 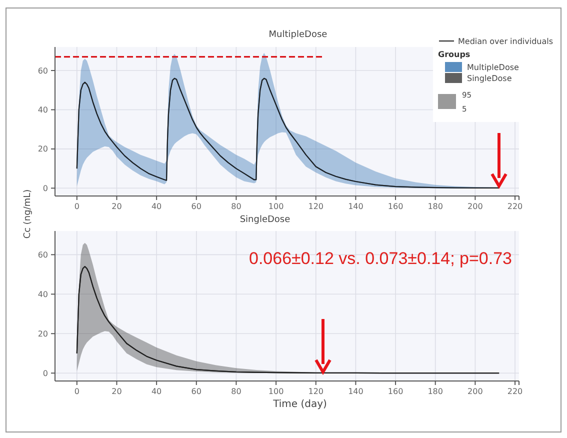 What do you see at coordinates (380, 258) in the screenshot?
I see `annotation: 0.066±0.12 vs. 0.073±0.14; p=0.73` at bounding box center [380, 258].